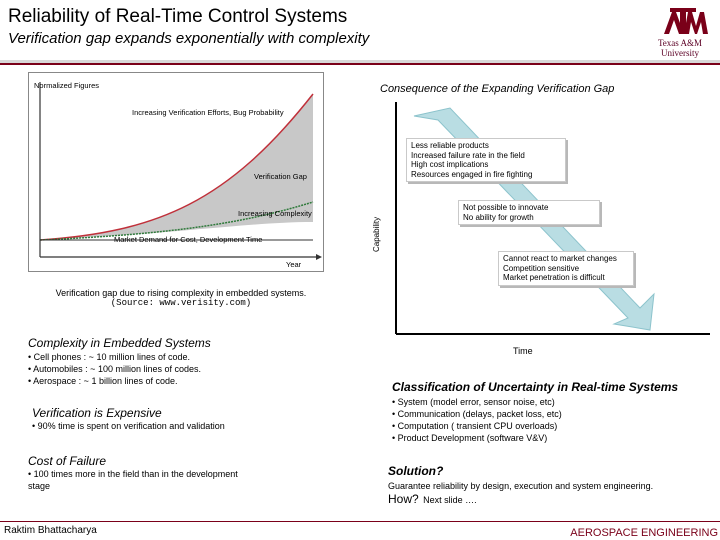  Describe the element at coordinates (376, 234) in the screenshot. I see `capability-label: Capability` at that location.